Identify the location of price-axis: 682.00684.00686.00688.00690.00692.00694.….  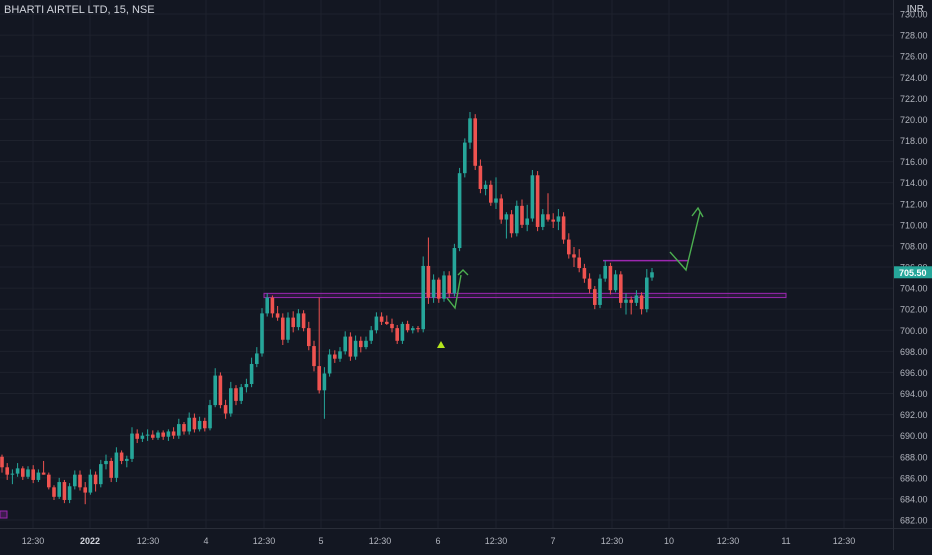
(913, 275).